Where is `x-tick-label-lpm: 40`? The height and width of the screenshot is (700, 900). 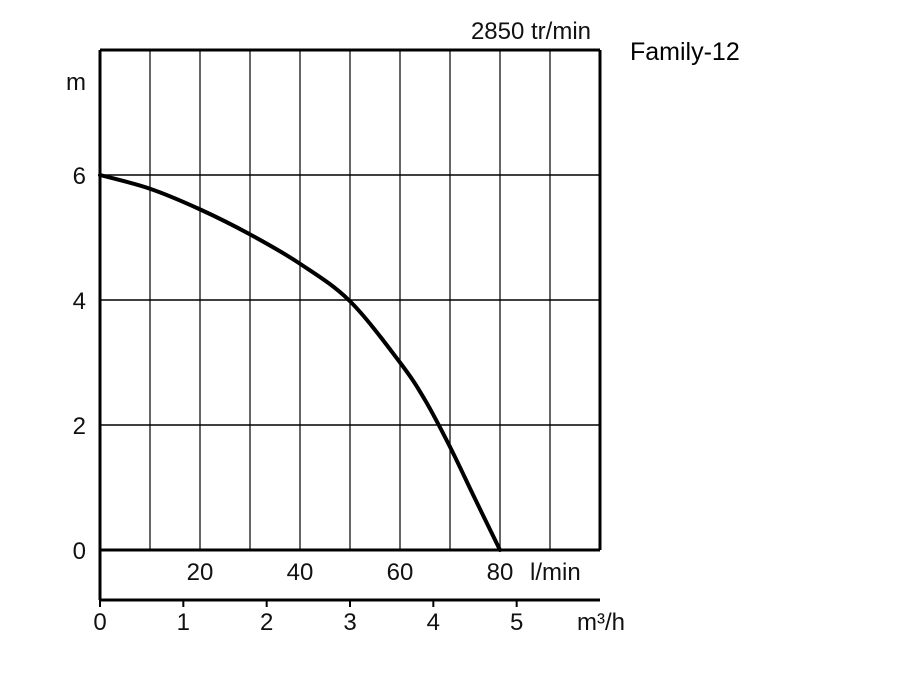 x-tick-label-lpm: 40 is located at coordinates (300, 572).